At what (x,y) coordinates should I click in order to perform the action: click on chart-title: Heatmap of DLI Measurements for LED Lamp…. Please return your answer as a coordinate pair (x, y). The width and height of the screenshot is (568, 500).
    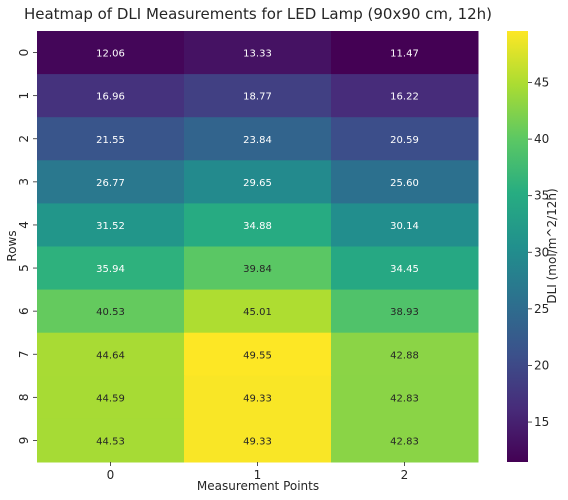
    Looking at the image, I should click on (258, 14).